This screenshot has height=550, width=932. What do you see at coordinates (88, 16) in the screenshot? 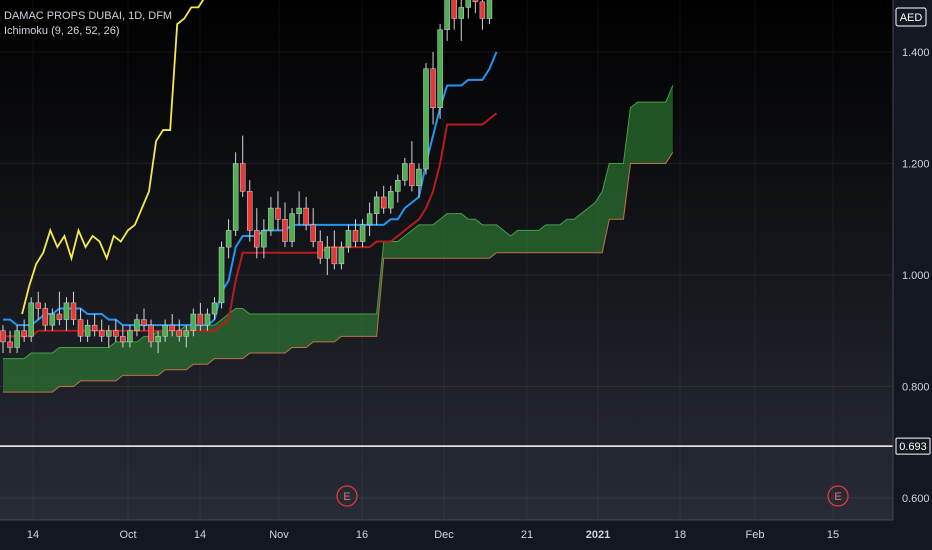
I see `symbol-title: DAMAC PROPS DUBAI, 1D, DFM` at bounding box center [88, 16].